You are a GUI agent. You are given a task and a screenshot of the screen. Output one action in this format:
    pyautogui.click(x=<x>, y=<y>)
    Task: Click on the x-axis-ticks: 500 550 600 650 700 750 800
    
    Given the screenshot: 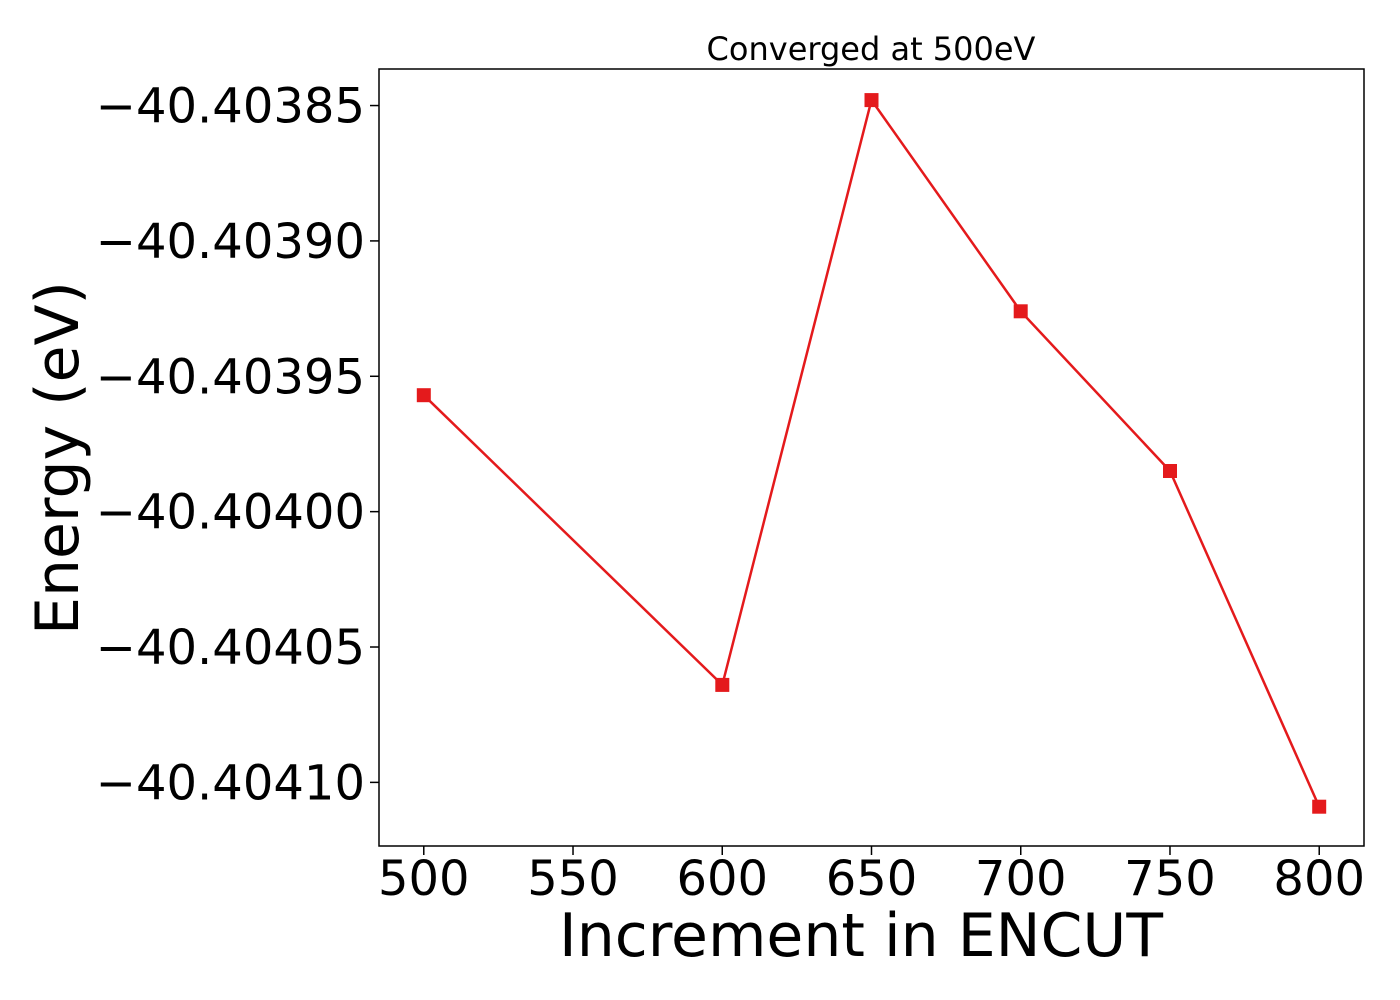 What is the action you would take?
    pyautogui.click(x=871, y=876)
    